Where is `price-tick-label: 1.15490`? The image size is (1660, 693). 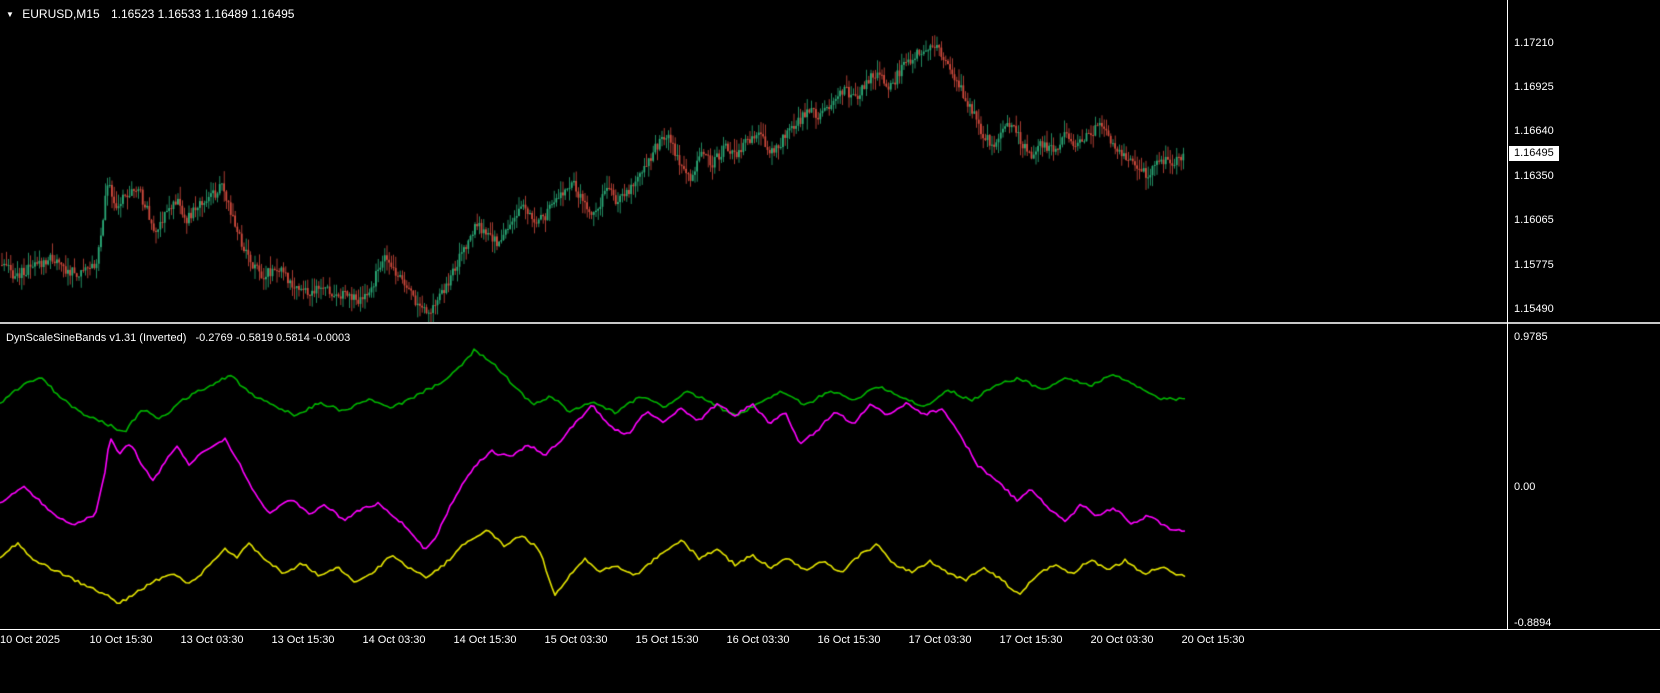
price-tick-label: 1.15490 is located at coordinates (1534, 308).